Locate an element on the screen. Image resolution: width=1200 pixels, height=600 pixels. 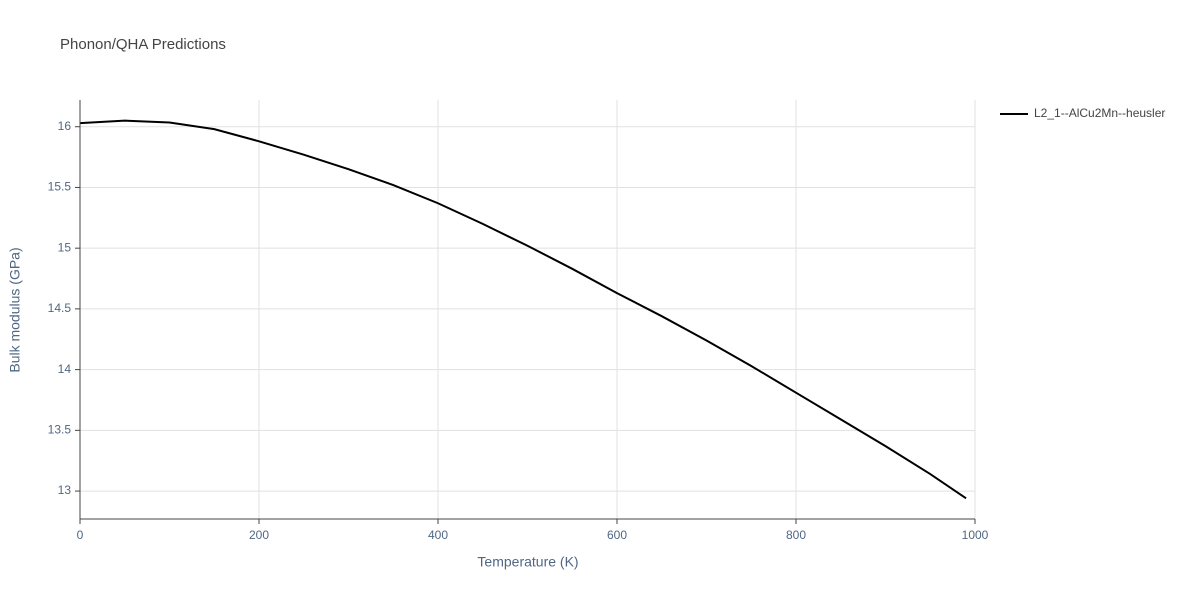
legend-label: L2_1--AlCu2Mn--heusler is located at coordinates (1099, 113).